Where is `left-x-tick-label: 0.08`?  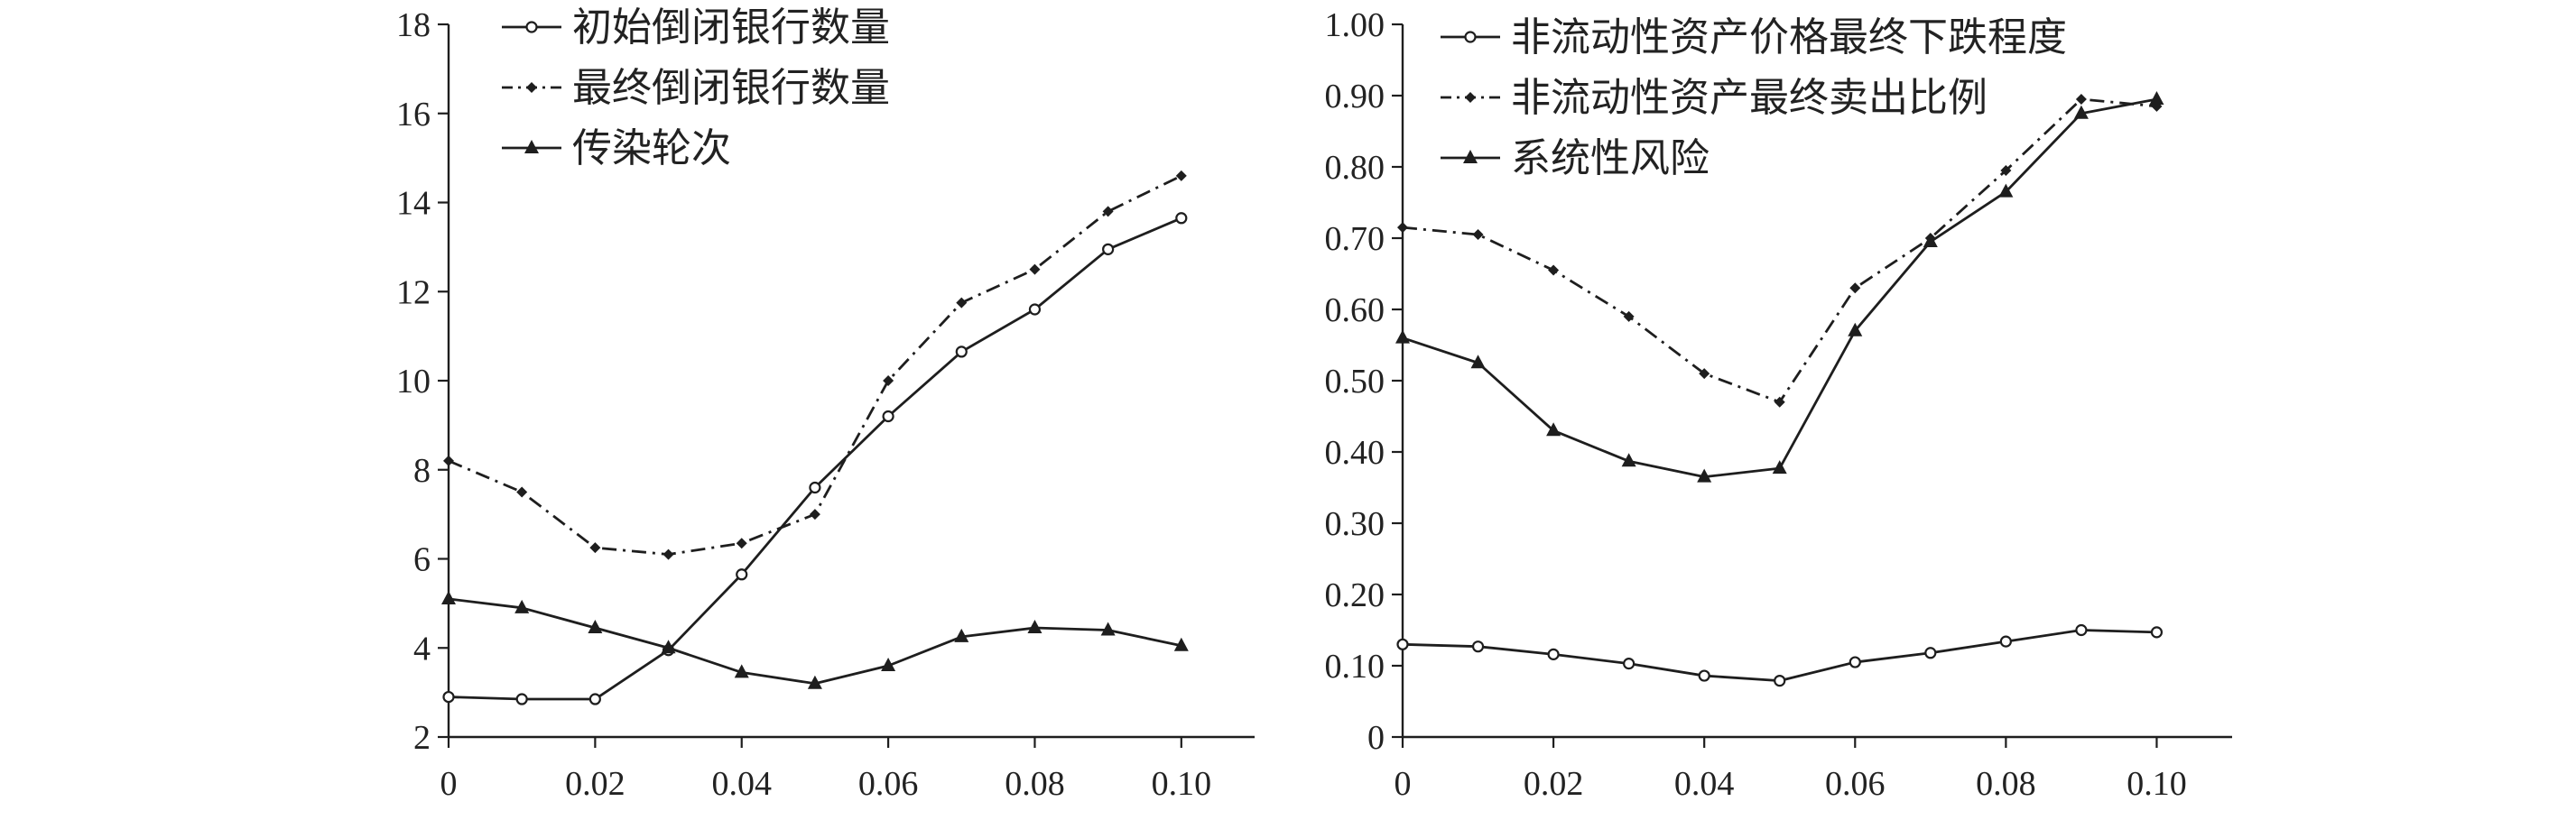
left-x-tick-label: 0.08 is located at coordinates (1035, 784).